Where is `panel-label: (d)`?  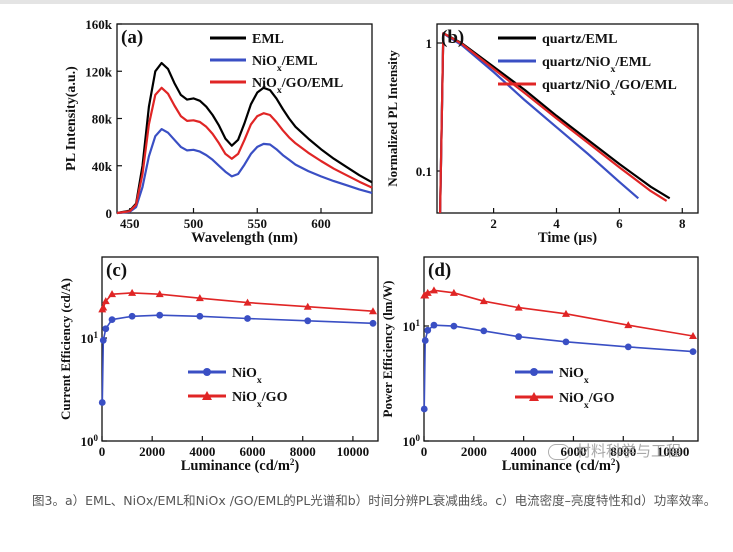 panel-label: (d) is located at coordinates (439, 270).